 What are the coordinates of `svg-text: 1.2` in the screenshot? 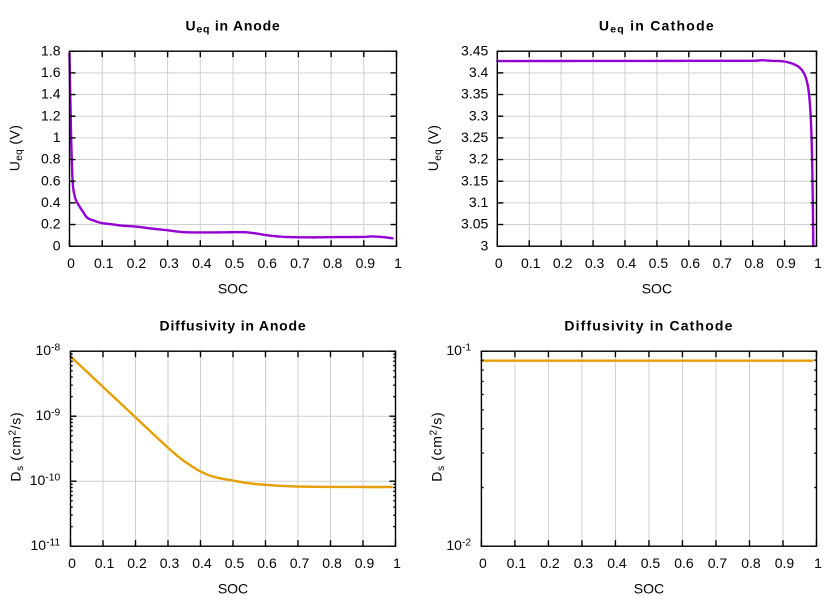 It's located at (51, 115).